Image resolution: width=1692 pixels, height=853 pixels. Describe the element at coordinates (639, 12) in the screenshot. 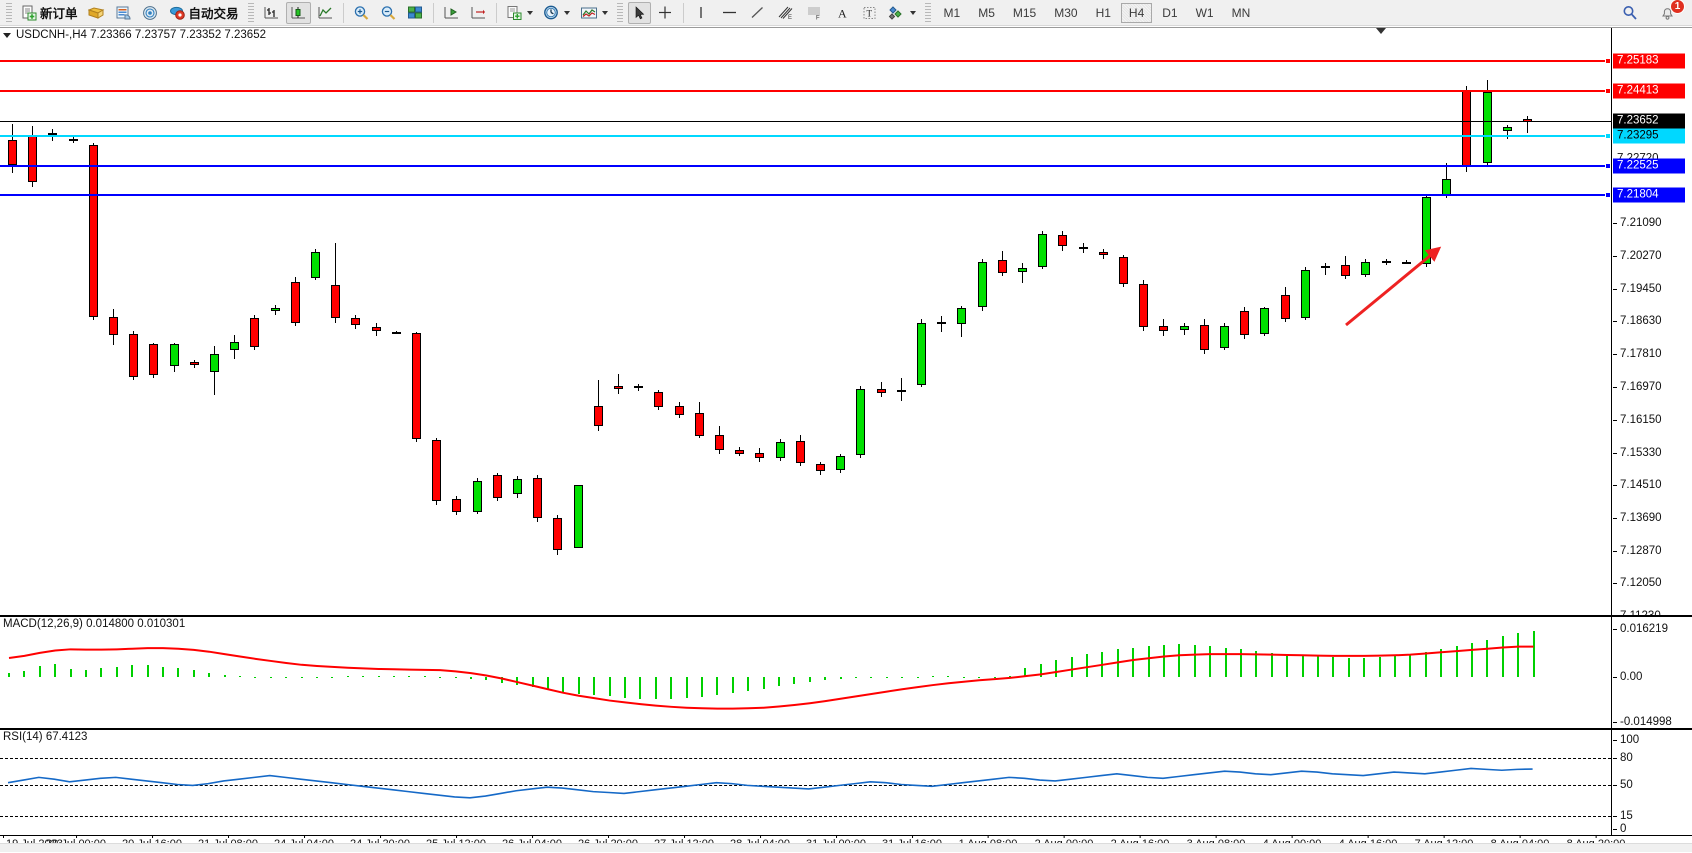

I see `cursor-button` at that location.